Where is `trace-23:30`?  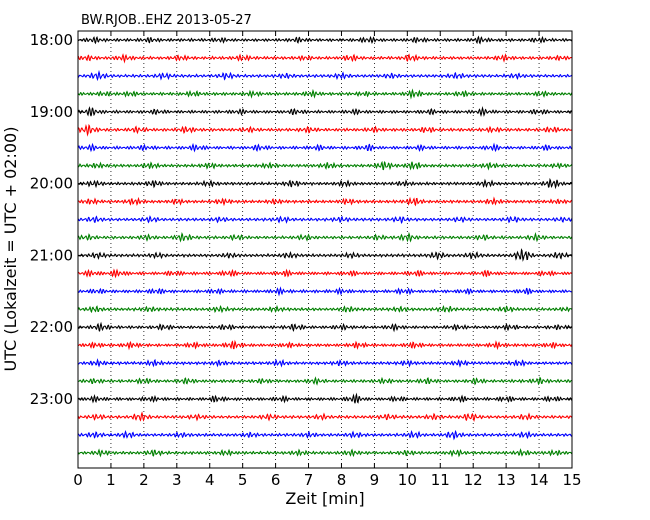
trace-23:30 is located at coordinates (325, 435).